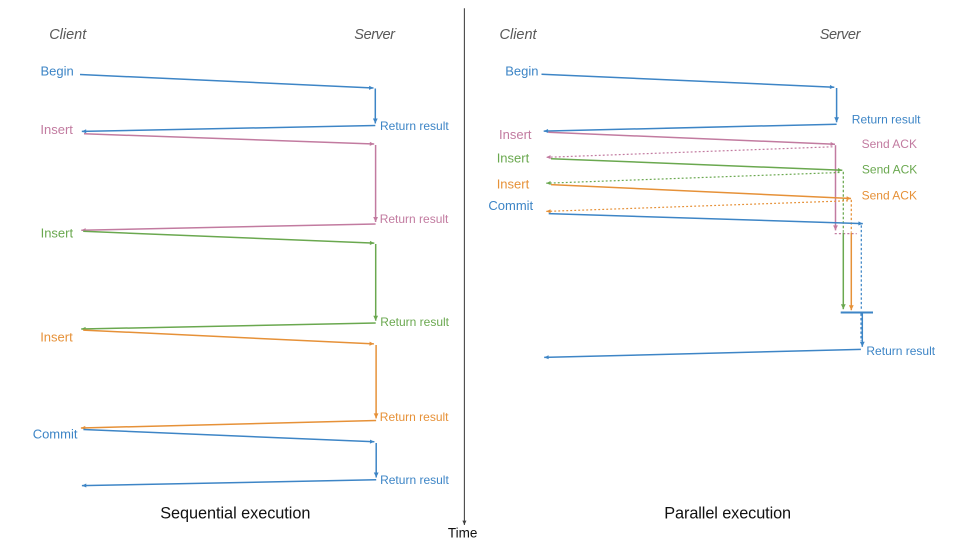  I want to click on svg-text: Parallel execution, so click(727, 514).